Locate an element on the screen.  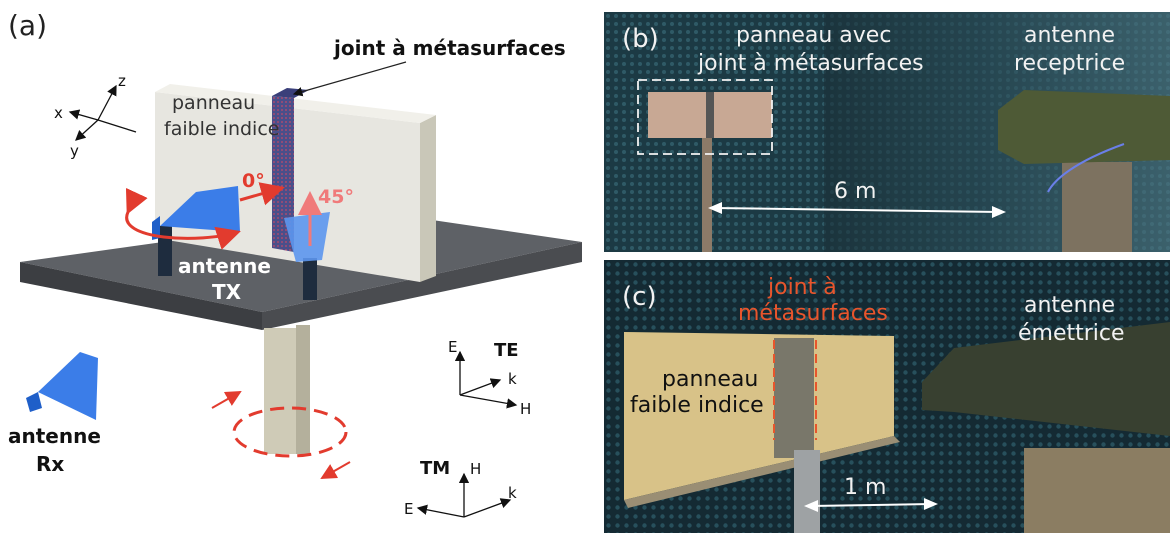
tx-label-line2: TX is located at coordinates (227, 292).